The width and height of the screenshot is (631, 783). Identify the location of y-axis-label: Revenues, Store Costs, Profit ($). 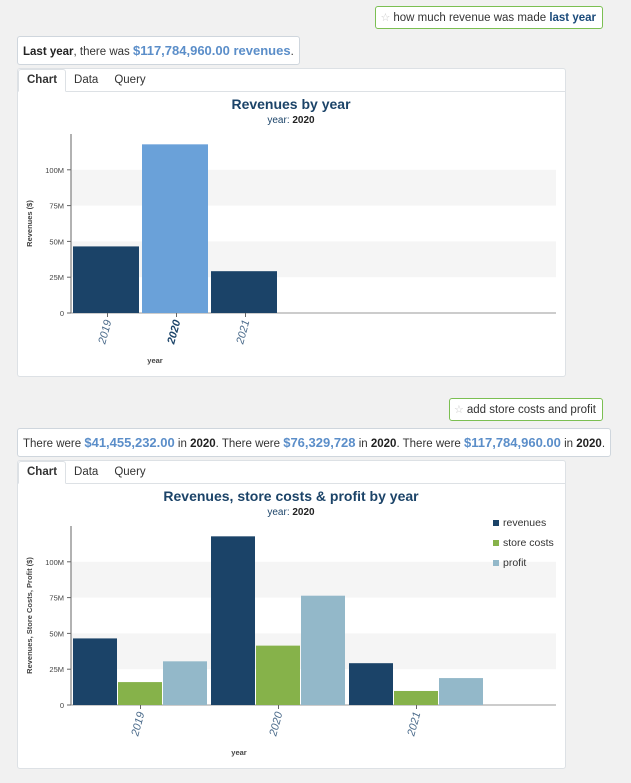
(29, 615).